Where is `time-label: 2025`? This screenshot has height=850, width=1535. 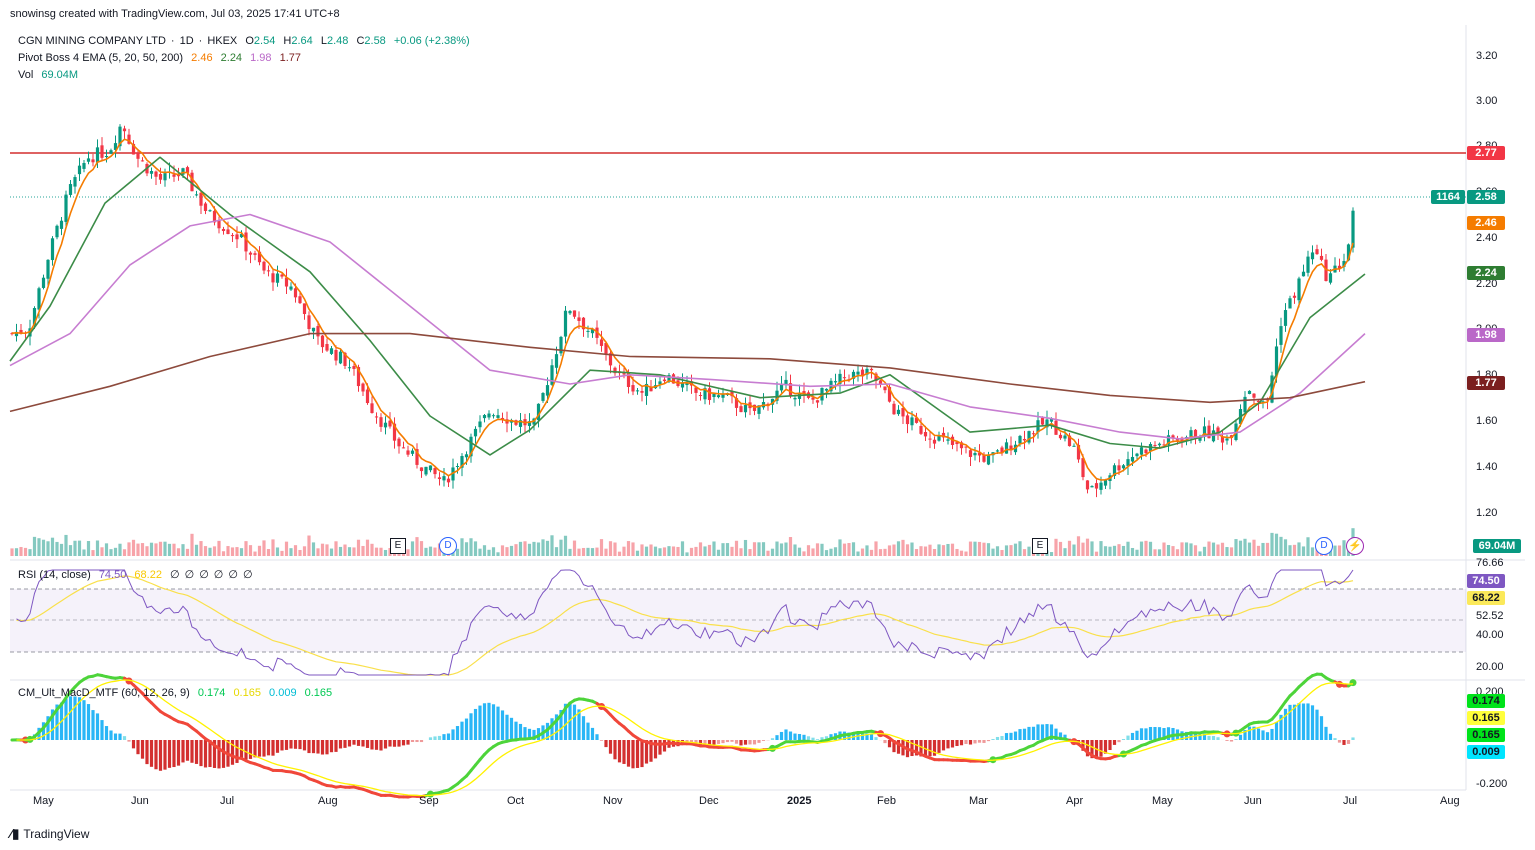
time-label: 2025 is located at coordinates (799, 801).